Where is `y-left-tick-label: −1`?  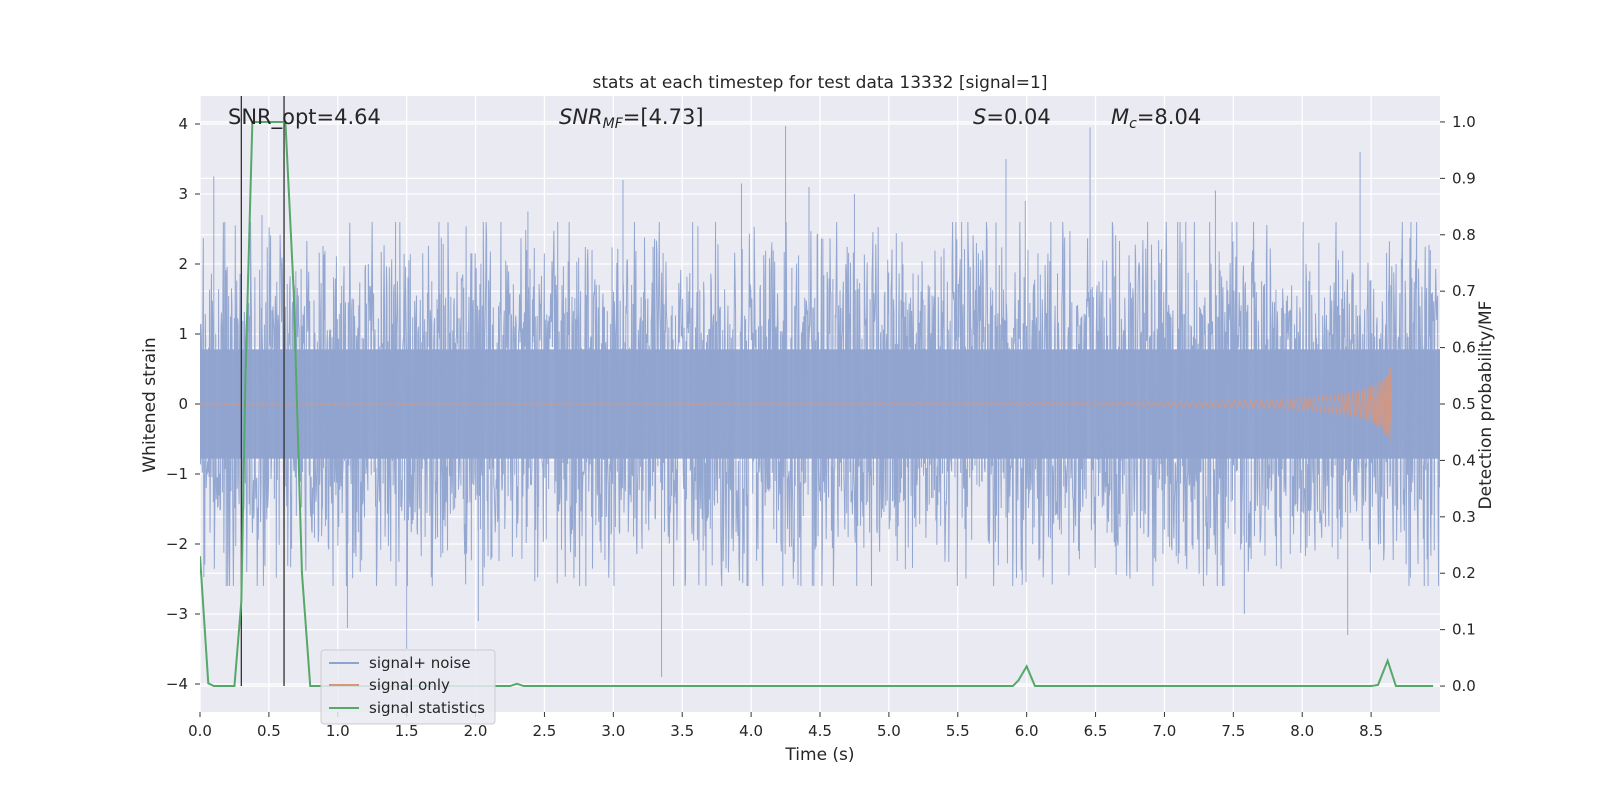 y-left-tick-label: −1 is located at coordinates (177, 474).